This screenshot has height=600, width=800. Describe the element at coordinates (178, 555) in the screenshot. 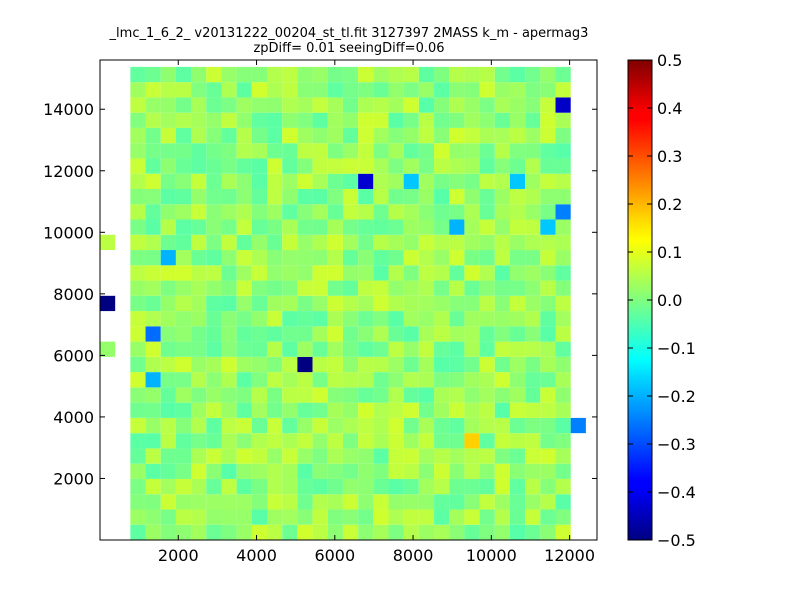

I see `x-tick-label: 2000` at that location.